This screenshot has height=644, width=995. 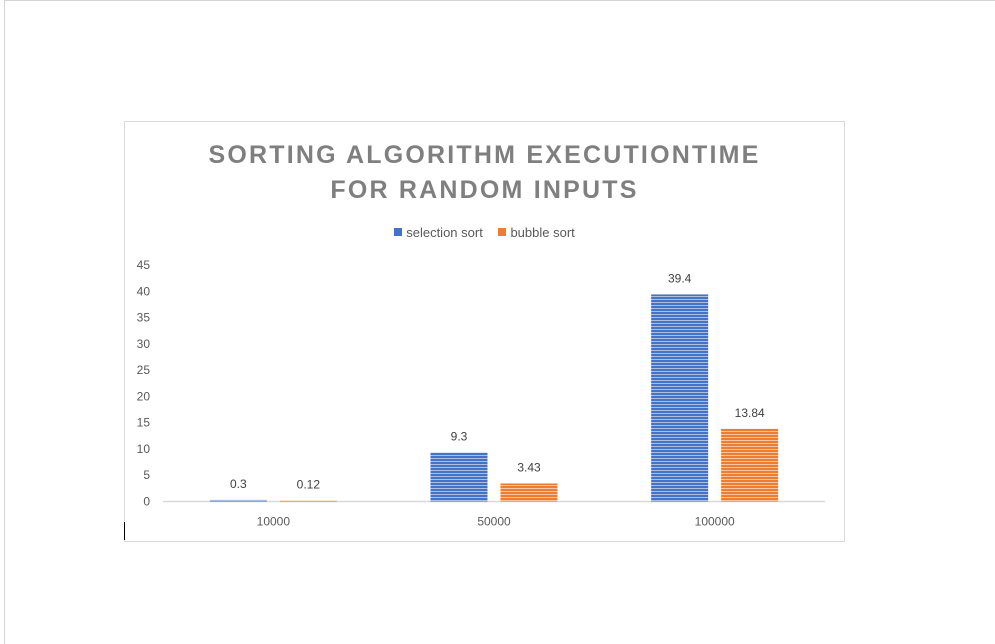 I want to click on chart-title-line-2: FOR RANDOM INPUTS, so click(x=484, y=190).